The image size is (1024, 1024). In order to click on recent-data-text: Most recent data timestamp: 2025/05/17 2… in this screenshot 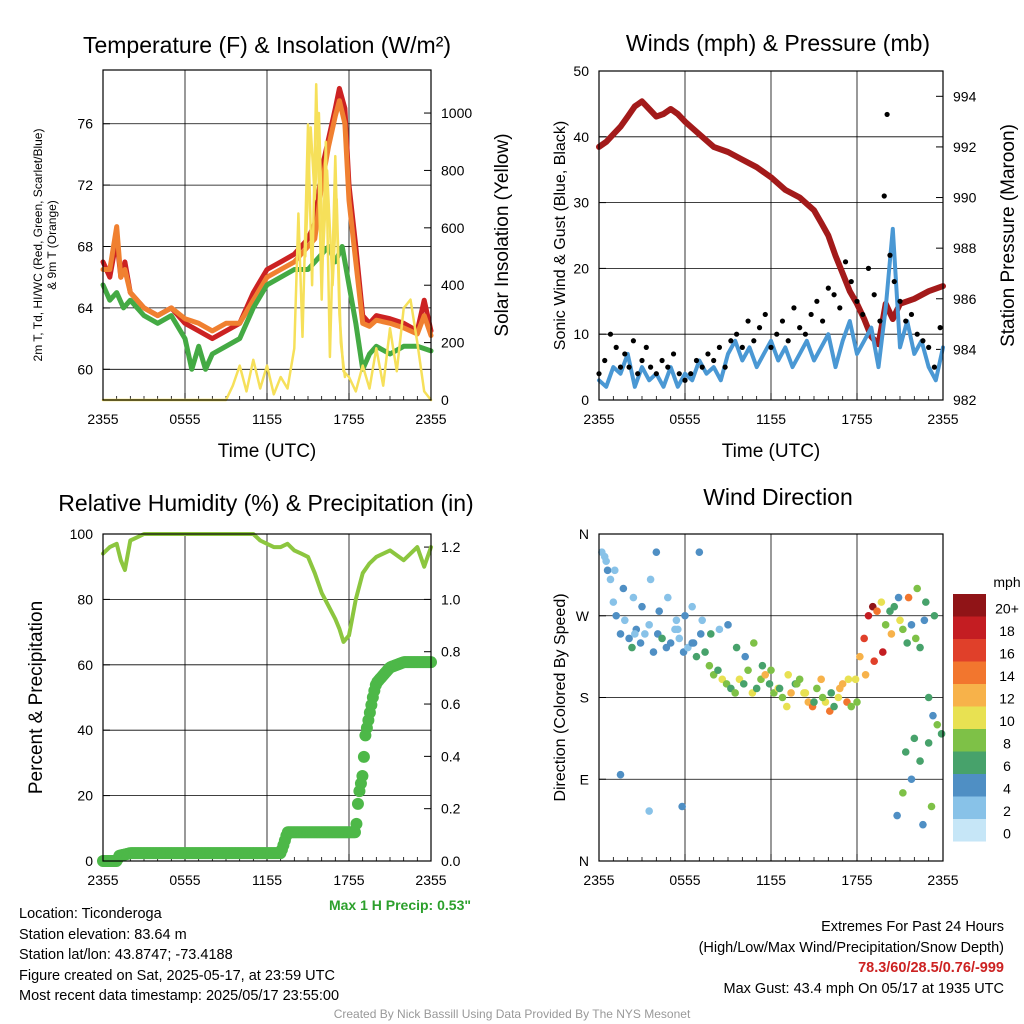, I will do `click(179, 996)`.